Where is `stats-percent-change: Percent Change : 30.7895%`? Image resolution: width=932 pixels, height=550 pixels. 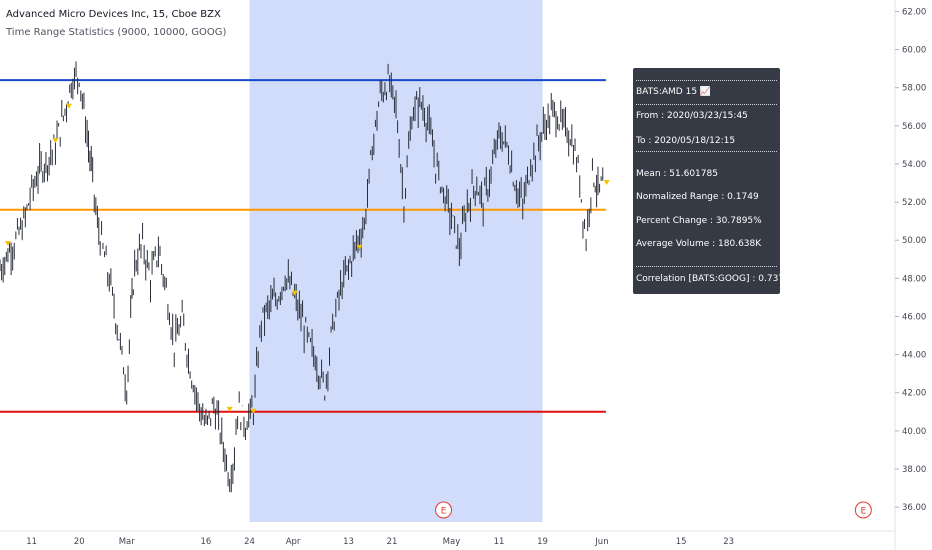
stats-percent-change: Percent Change : 30.7895% is located at coordinates (699, 221).